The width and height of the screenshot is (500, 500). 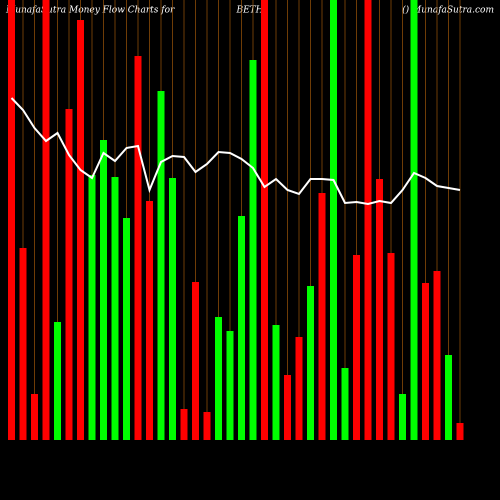 I want to click on chart-title-center: BETH, so click(x=249, y=11).